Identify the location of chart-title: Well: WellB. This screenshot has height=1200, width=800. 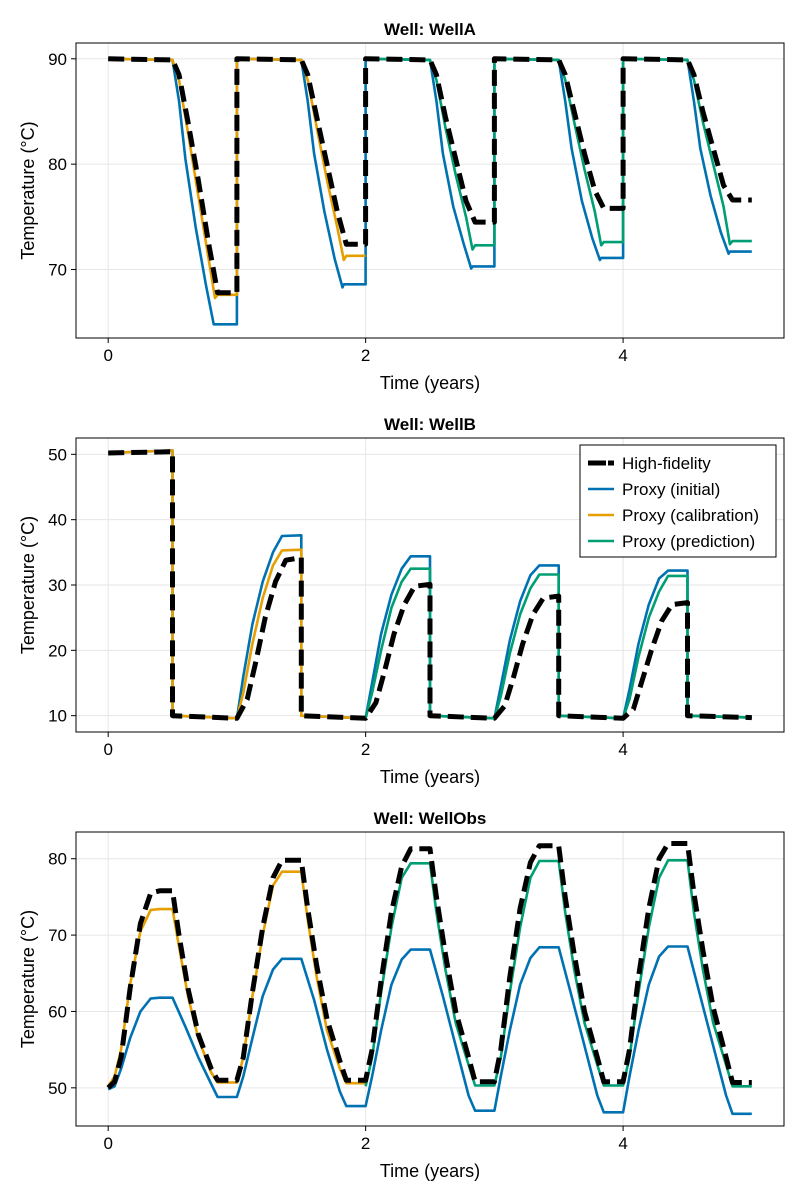
(430, 424).